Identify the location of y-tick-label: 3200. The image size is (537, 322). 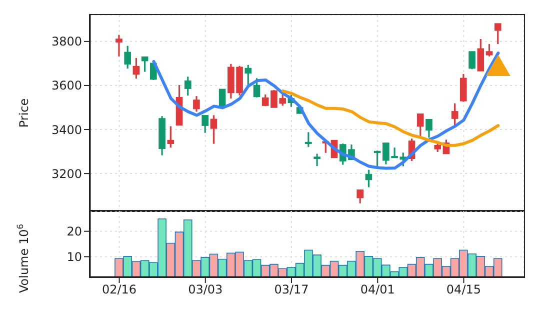
(66, 173).